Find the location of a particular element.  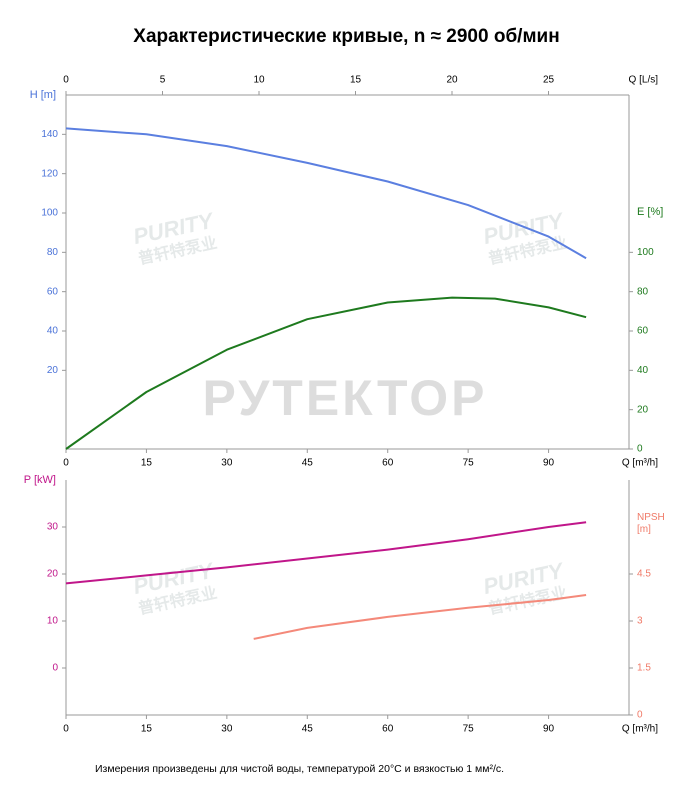

y-tick-label: 40 is located at coordinates (53, 331).